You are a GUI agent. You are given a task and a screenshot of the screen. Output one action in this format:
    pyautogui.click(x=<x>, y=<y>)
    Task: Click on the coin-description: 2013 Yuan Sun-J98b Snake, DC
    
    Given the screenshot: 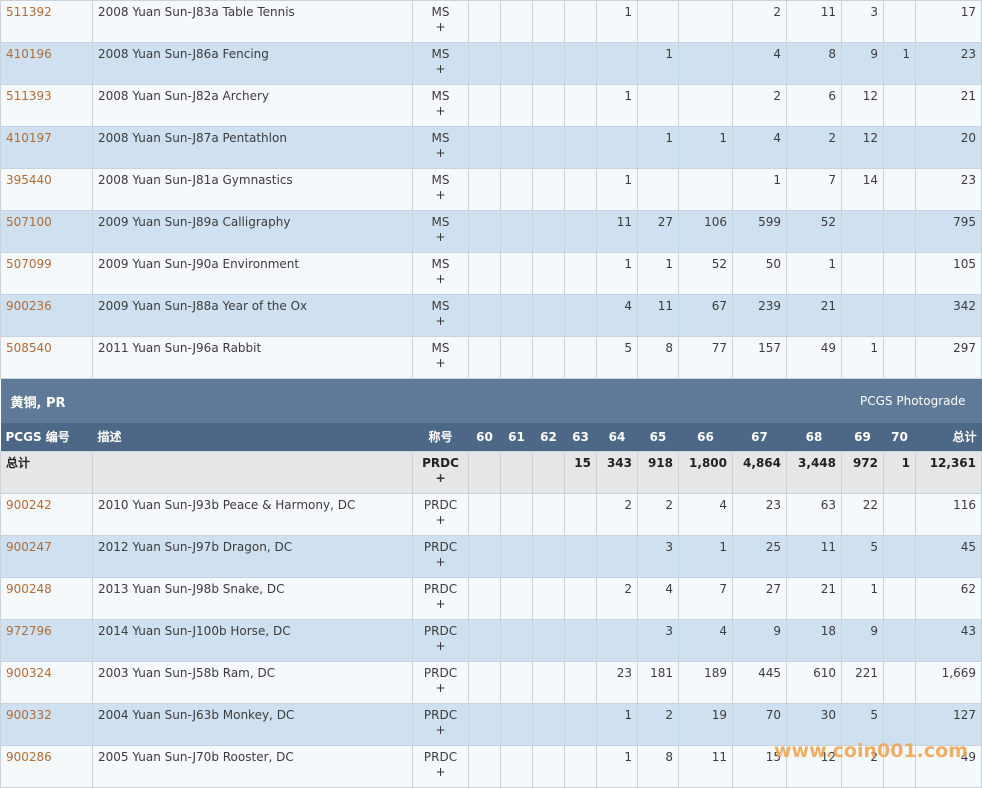 What is the action you would take?
    pyautogui.click(x=252, y=598)
    